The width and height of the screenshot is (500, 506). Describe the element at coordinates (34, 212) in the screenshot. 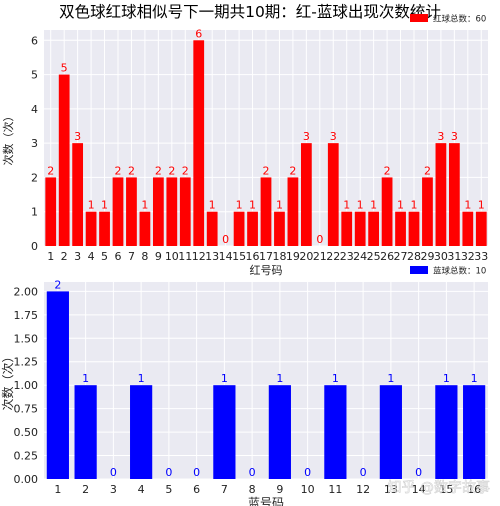

I see `y-tick-label: 1` at that location.